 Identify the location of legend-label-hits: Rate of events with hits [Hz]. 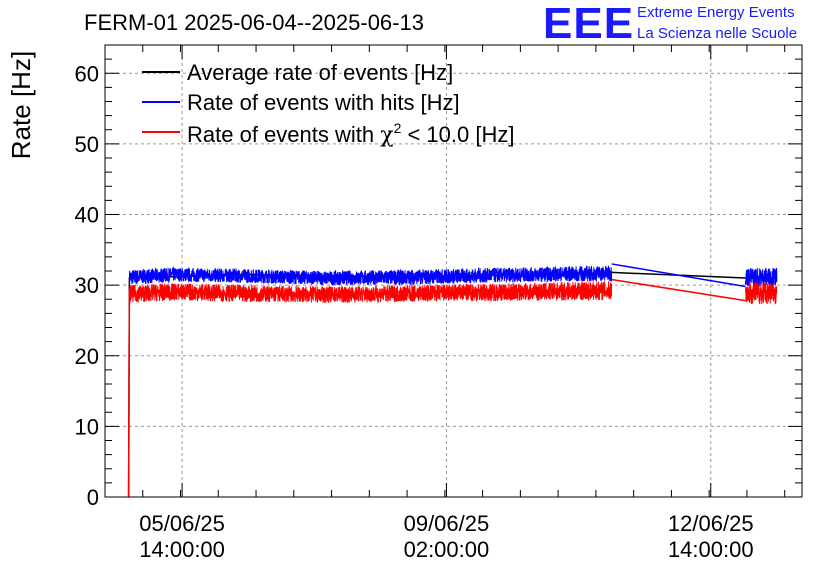
(323, 102).